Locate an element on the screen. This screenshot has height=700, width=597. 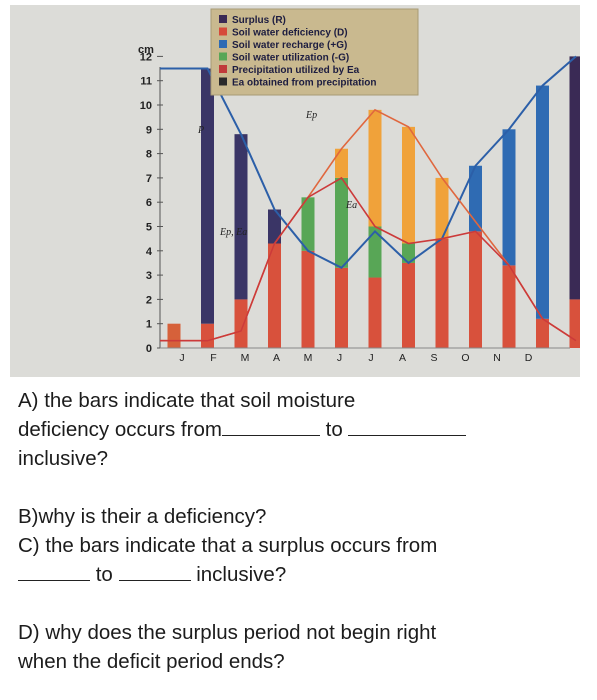
question-c-line2: to inclusive? is located at coordinates (304, 574).